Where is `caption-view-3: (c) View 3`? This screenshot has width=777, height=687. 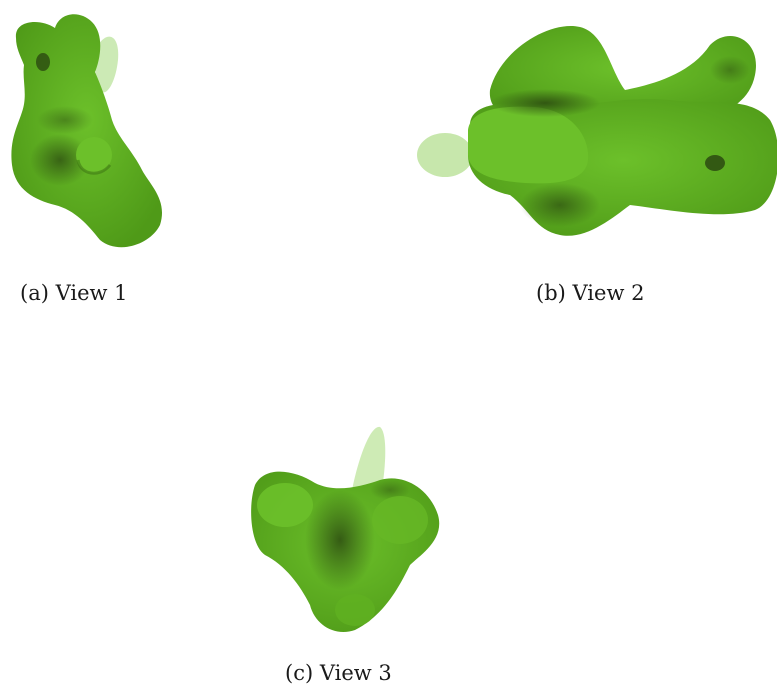
caption-view-3: (c) View 3 is located at coordinates (338, 673).